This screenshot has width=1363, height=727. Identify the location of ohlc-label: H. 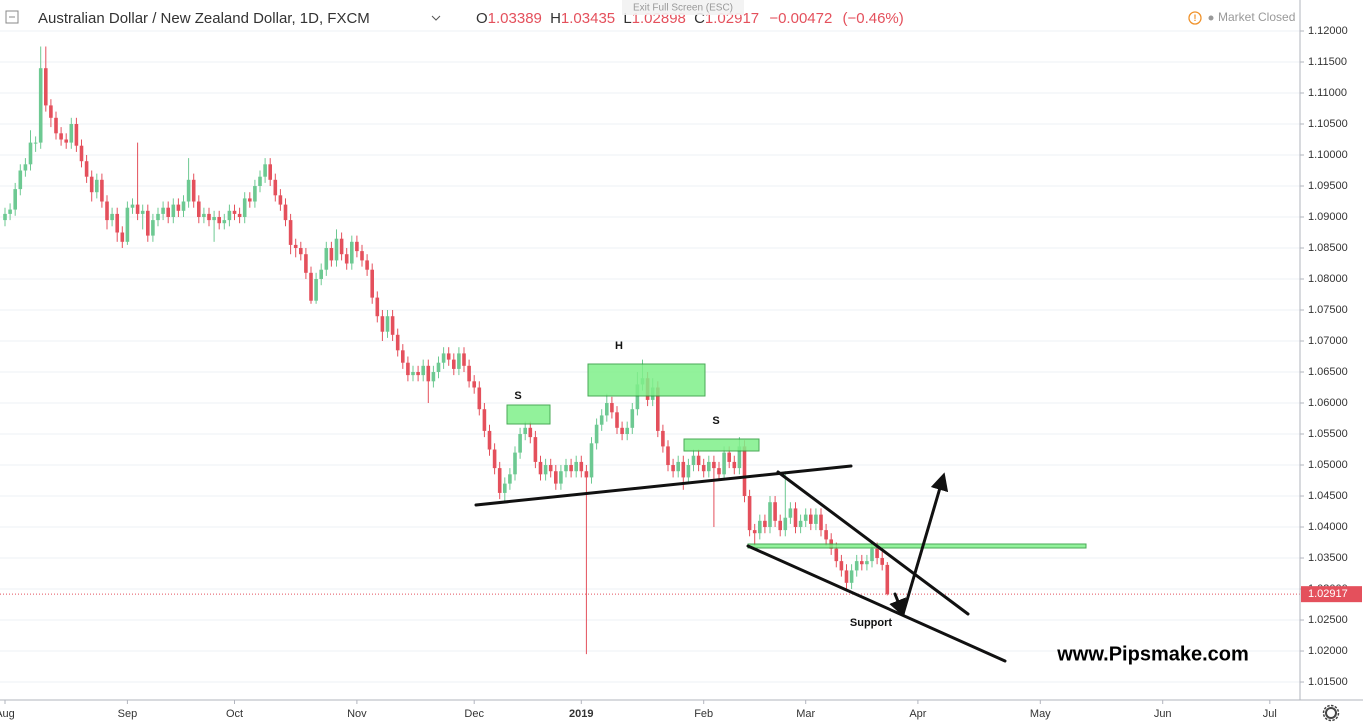
(555, 18).